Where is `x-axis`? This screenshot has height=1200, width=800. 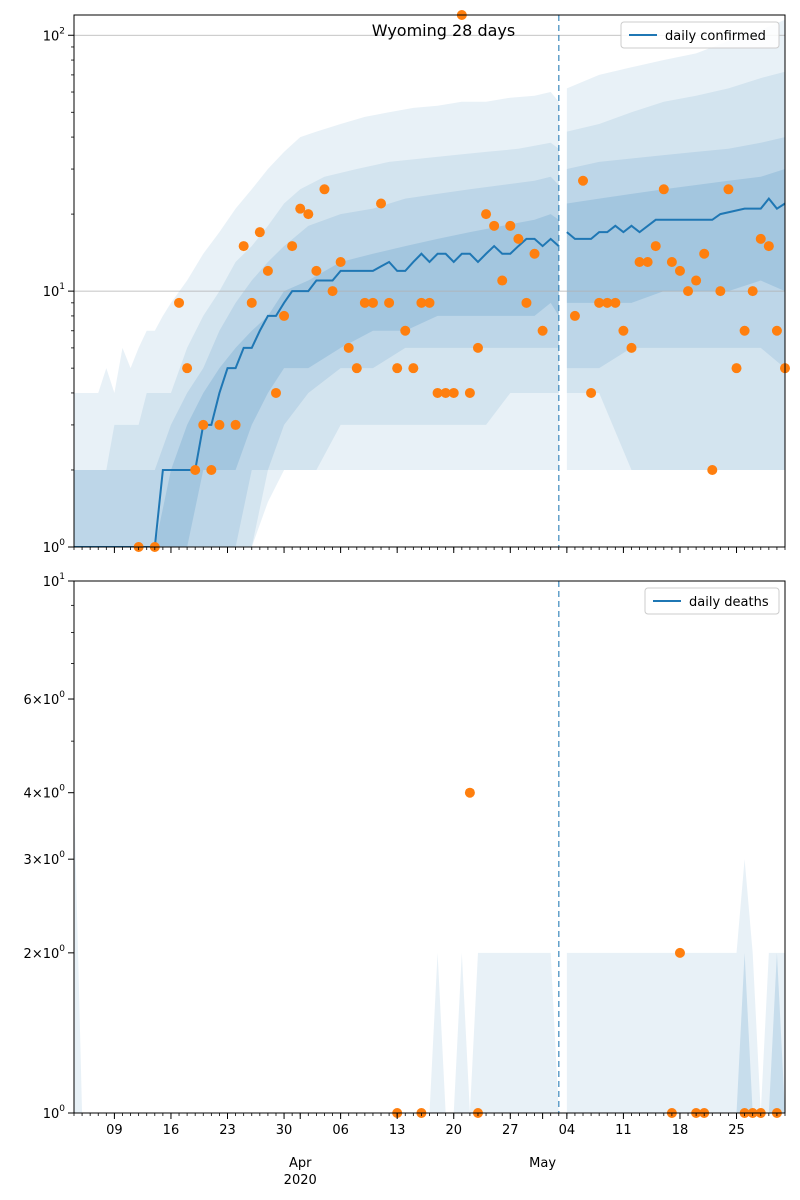 x-axis is located at coordinates (429, 1116).